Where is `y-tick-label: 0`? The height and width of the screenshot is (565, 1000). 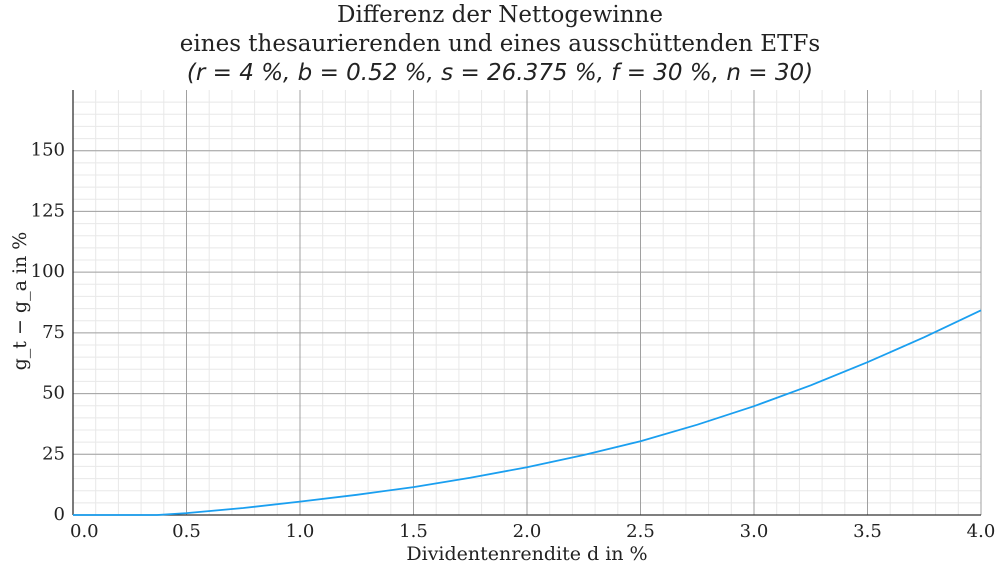 y-tick-label: 0 is located at coordinates (59, 514).